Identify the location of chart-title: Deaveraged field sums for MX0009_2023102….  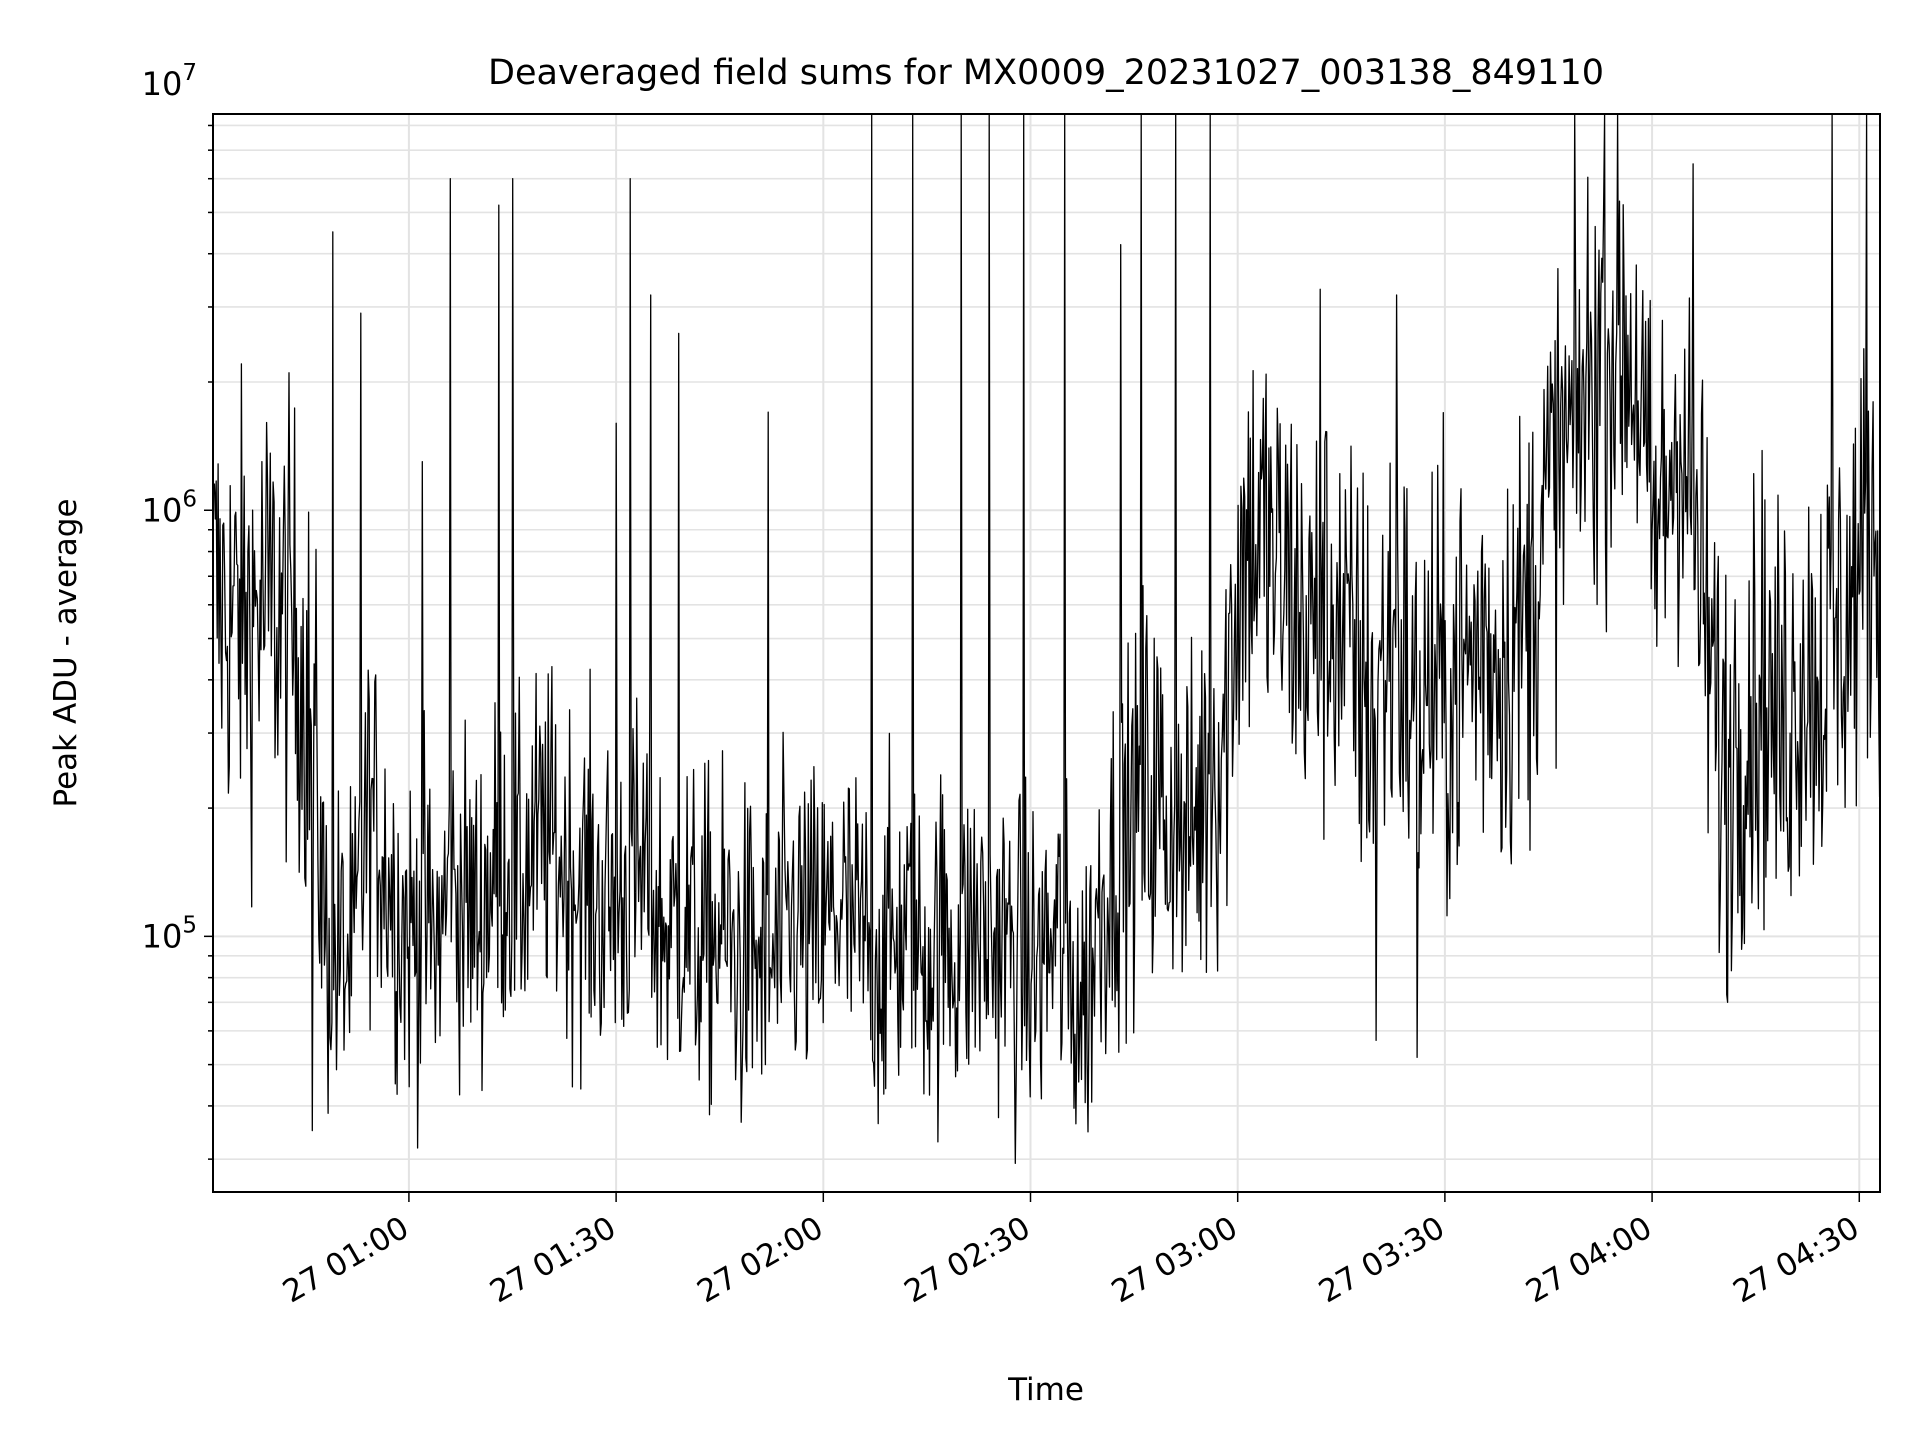
(1046, 73).